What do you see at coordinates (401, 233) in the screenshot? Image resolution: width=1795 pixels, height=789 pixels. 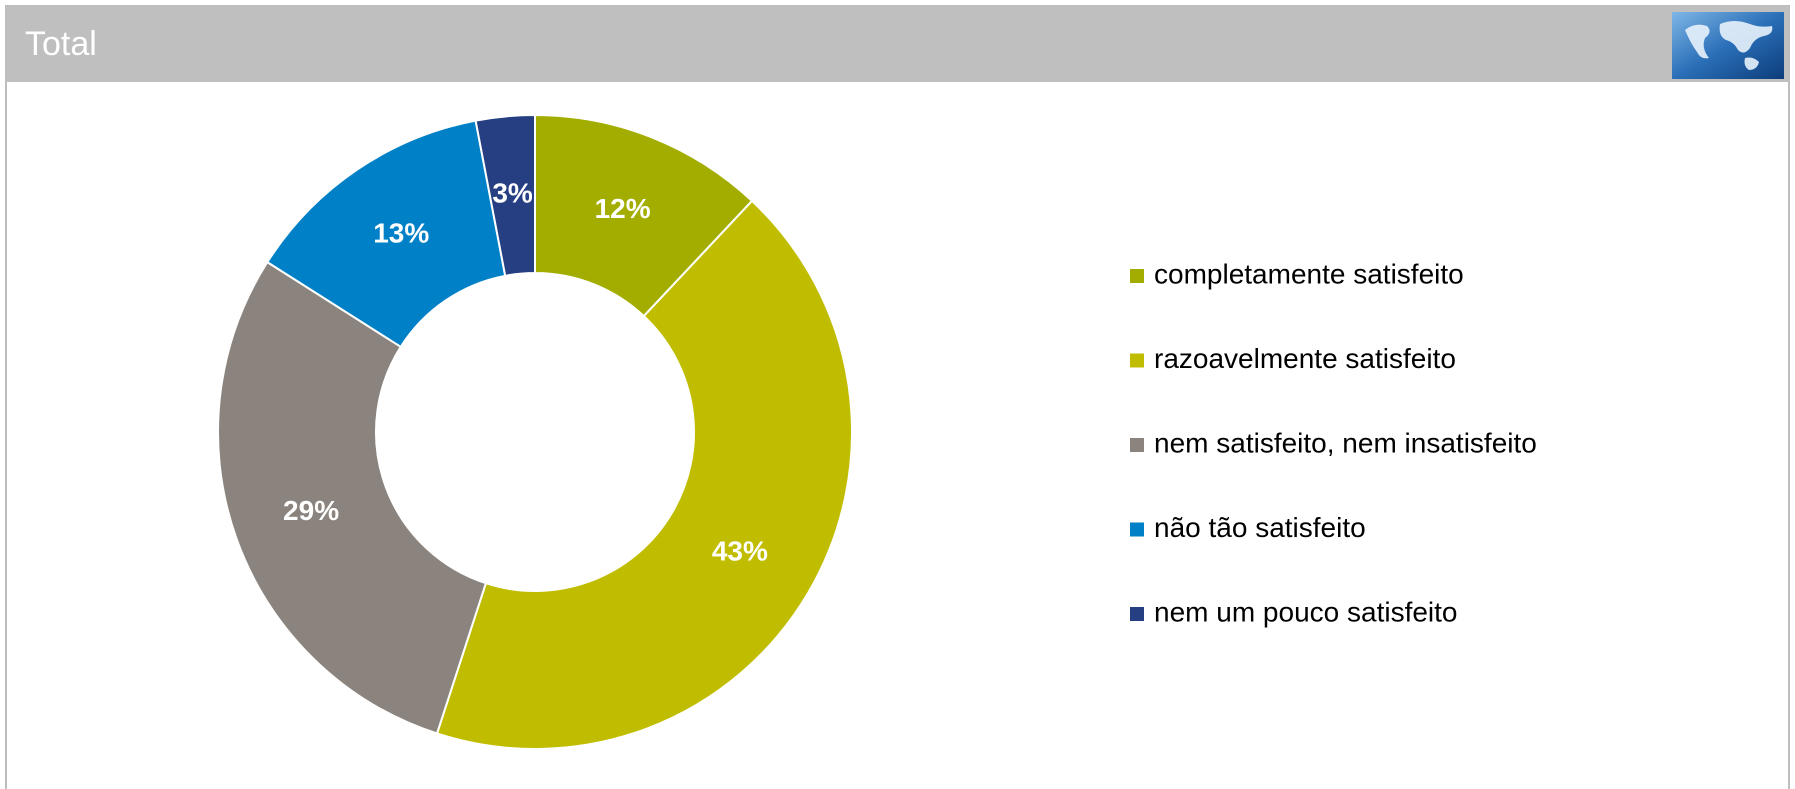 I see `data-label: 13%` at bounding box center [401, 233].